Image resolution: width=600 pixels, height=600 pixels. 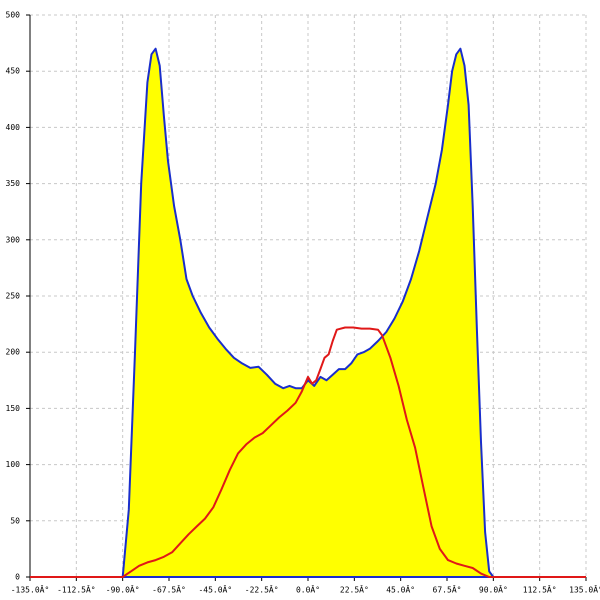 What do you see at coordinates (13, 71) in the screenshot?
I see `y-tick-label: 450` at bounding box center [13, 71].